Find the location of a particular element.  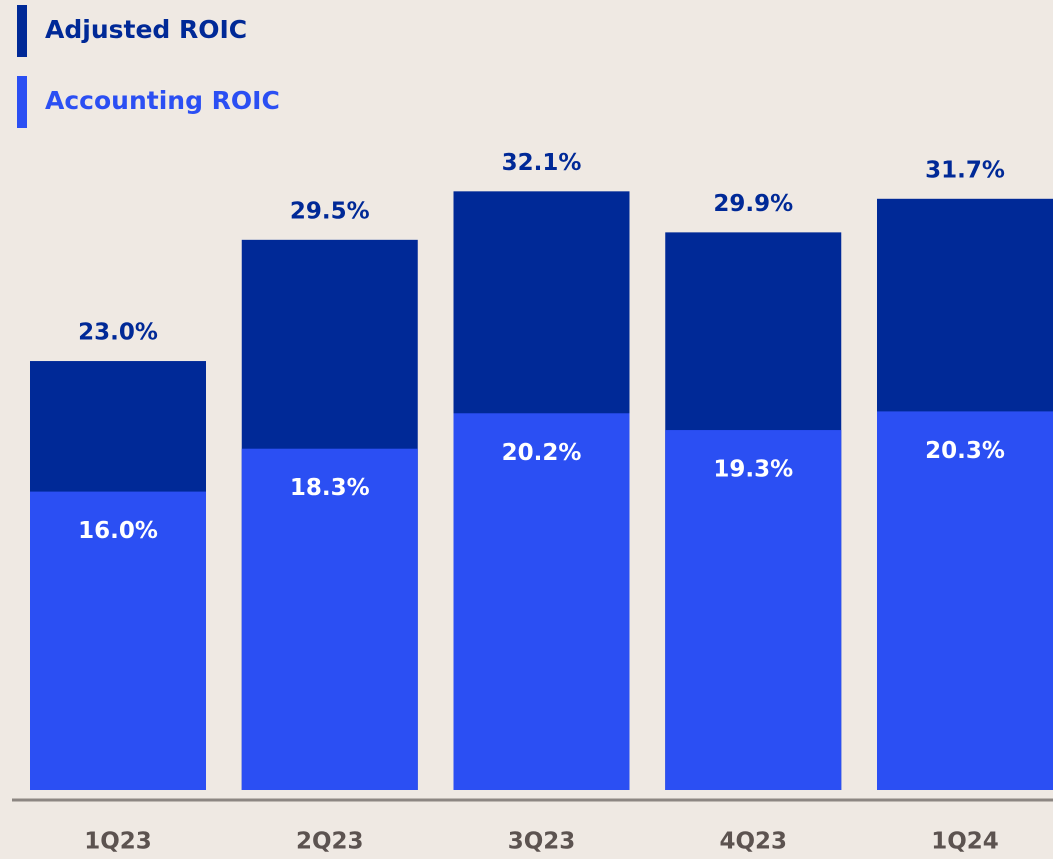

x-tick-label: 1Q23 is located at coordinates (118, 842).